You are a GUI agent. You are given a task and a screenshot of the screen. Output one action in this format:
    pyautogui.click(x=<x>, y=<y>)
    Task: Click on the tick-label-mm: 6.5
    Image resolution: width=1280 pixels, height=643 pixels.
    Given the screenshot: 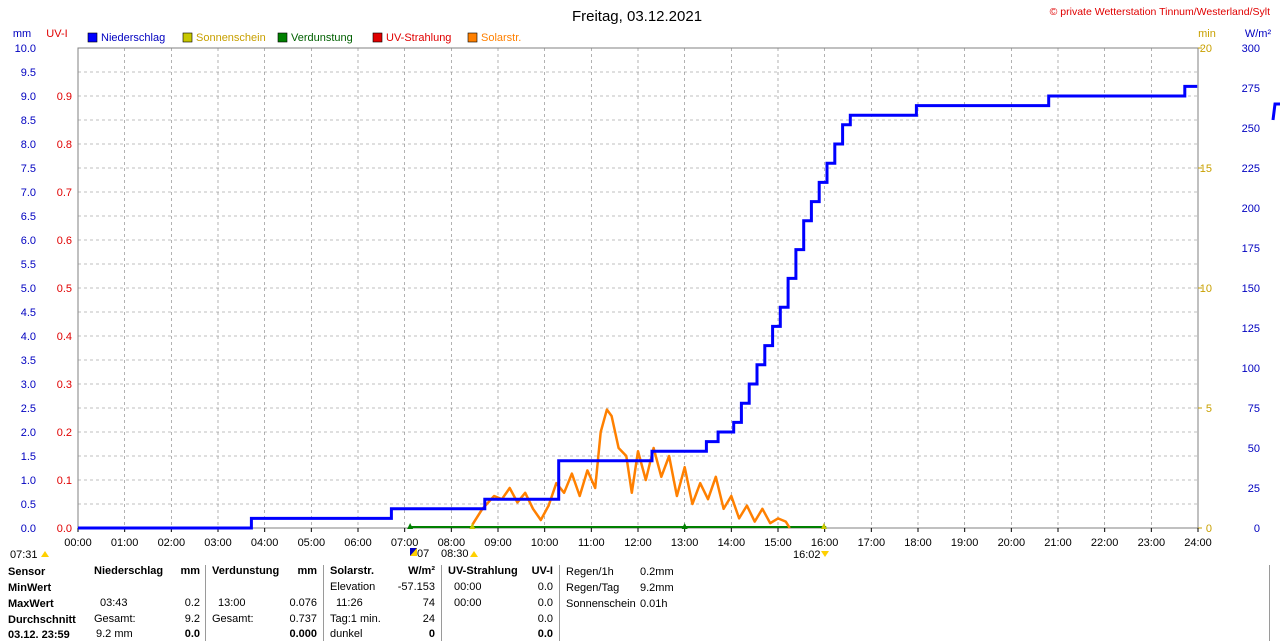 What is the action you would take?
    pyautogui.click(x=28, y=217)
    